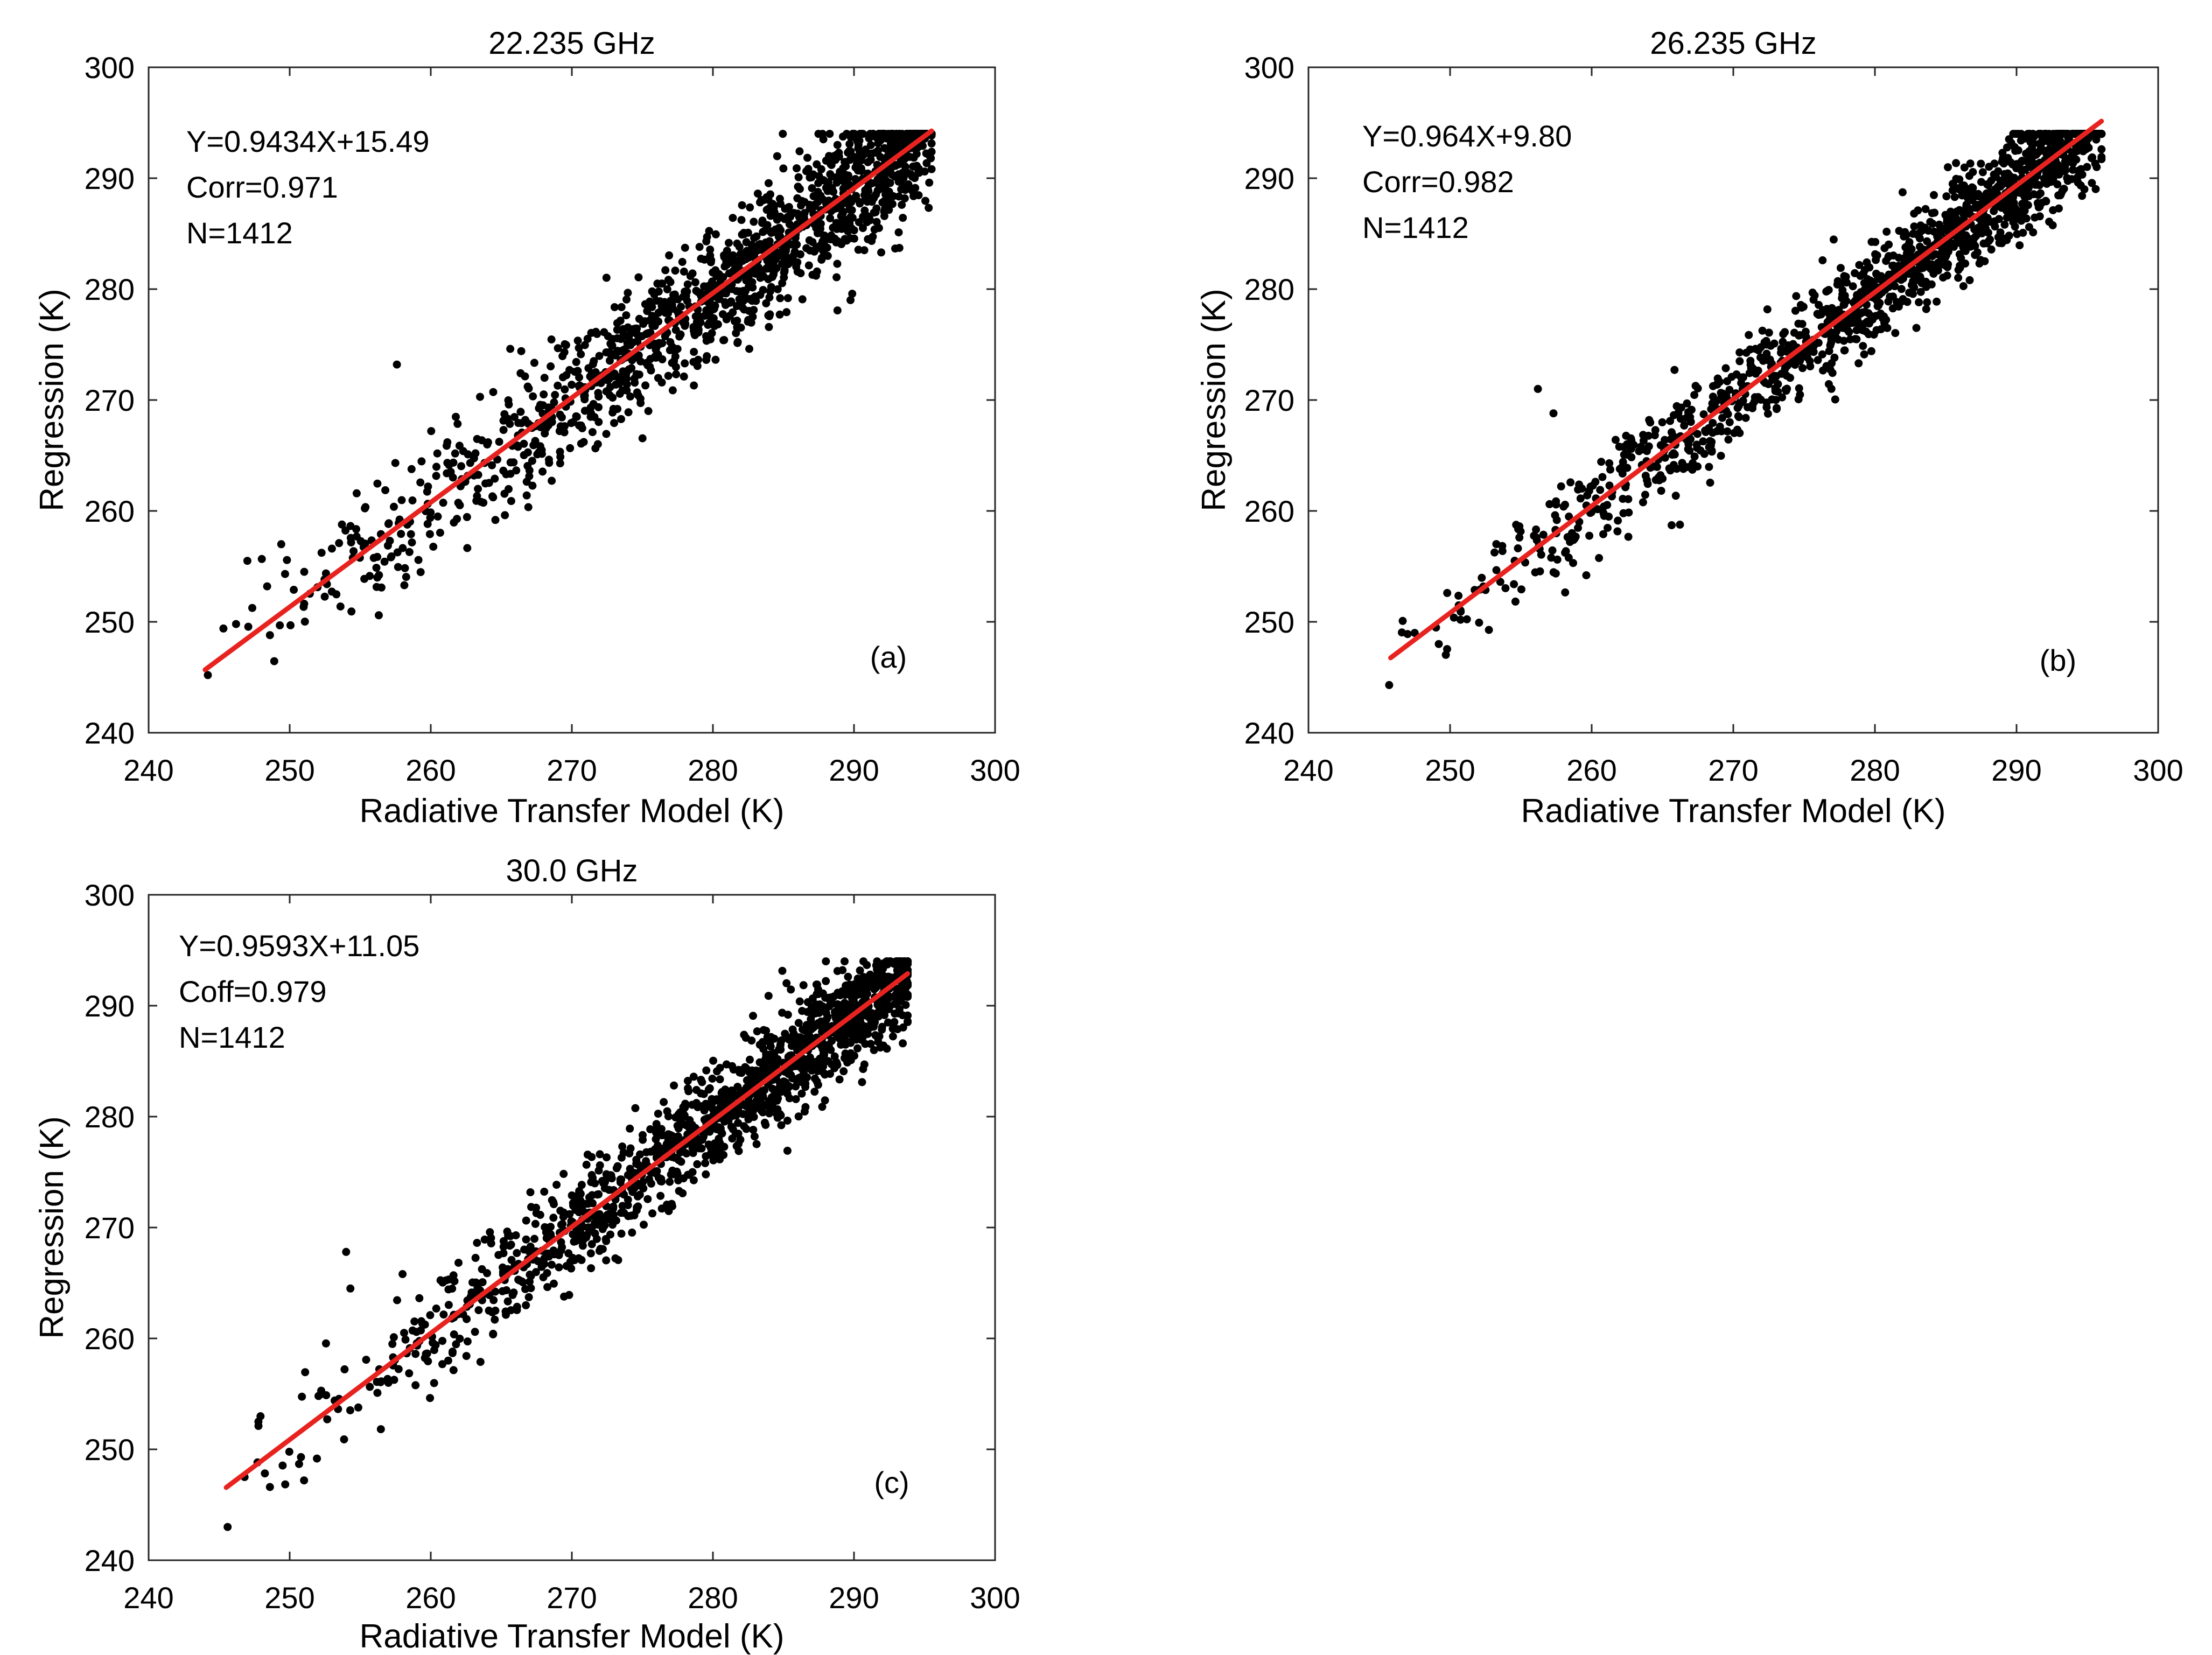 Image resolution: width=2212 pixels, height=1655 pixels. Describe the element at coordinates (1308, 770) in the screenshot. I see `panel-b-x-tick-label: 240` at that location.